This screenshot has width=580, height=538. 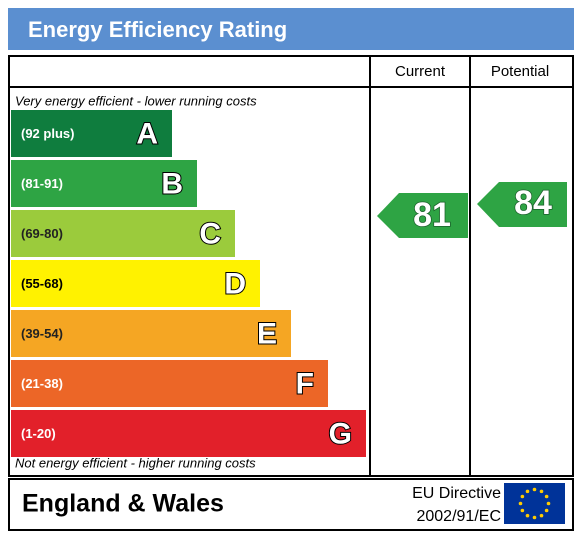 I want to click on current-arrow, so click(x=422, y=215).